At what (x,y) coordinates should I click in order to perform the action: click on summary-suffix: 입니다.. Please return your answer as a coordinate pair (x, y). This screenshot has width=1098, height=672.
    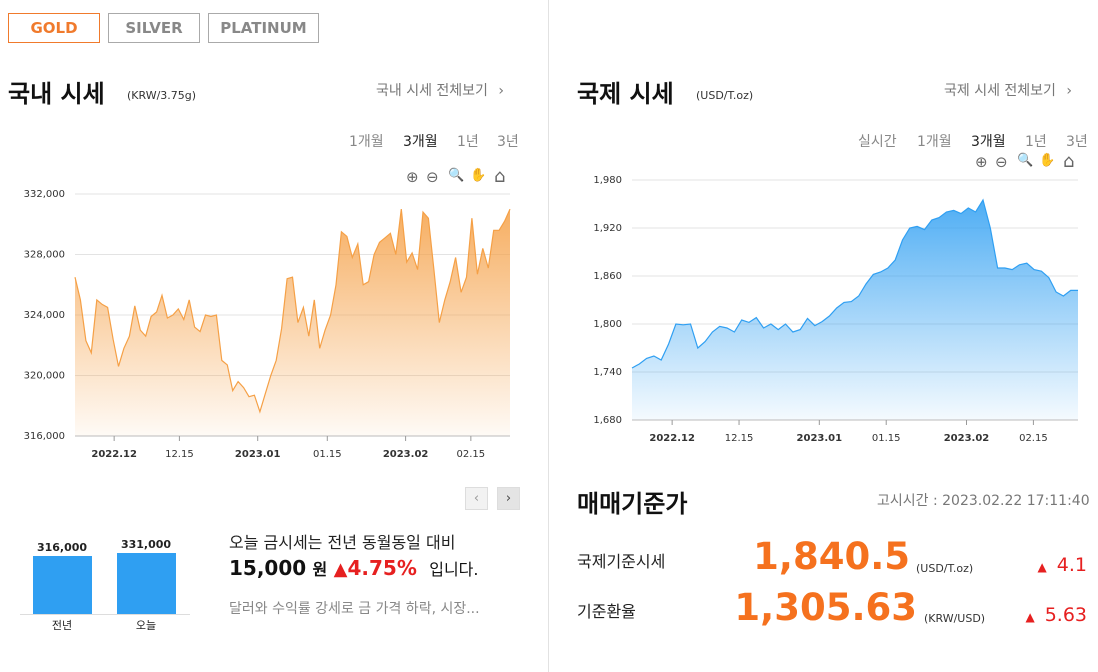
    Looking at the image, I should click on (454, 569).